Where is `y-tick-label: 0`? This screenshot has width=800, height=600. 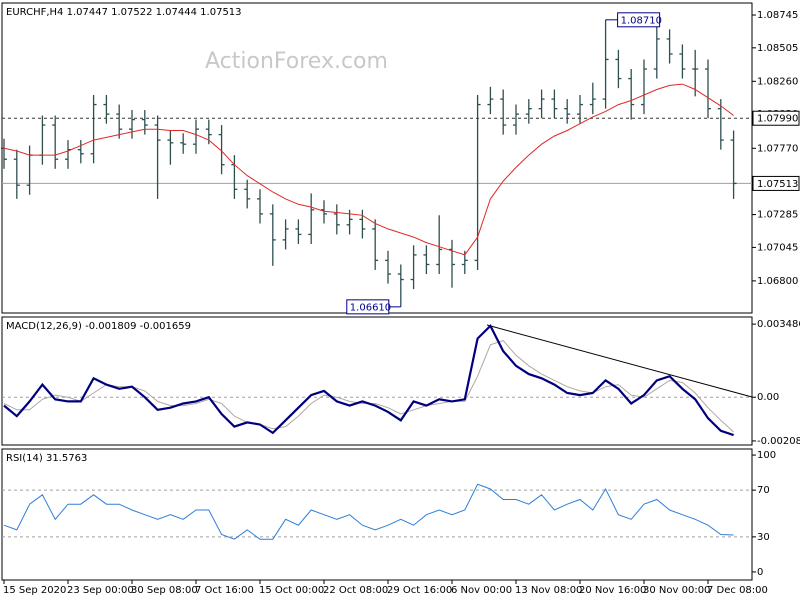
y-tick-label: 0 is located at coordinates (760, 572).